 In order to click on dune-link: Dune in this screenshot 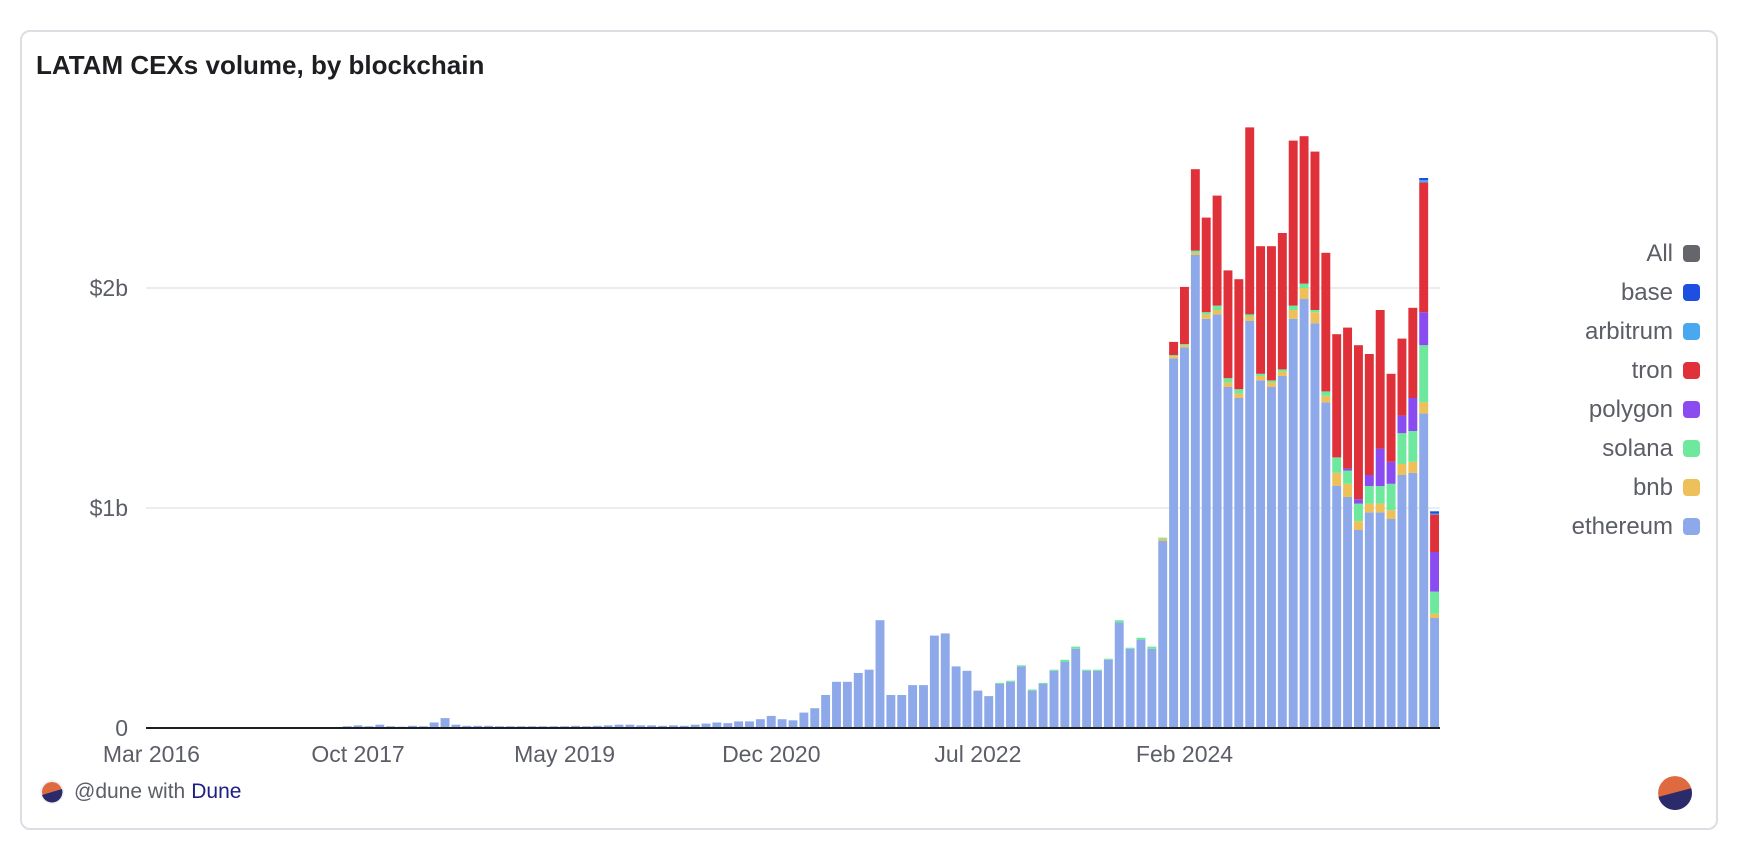, I will do `click(216, 791)`.